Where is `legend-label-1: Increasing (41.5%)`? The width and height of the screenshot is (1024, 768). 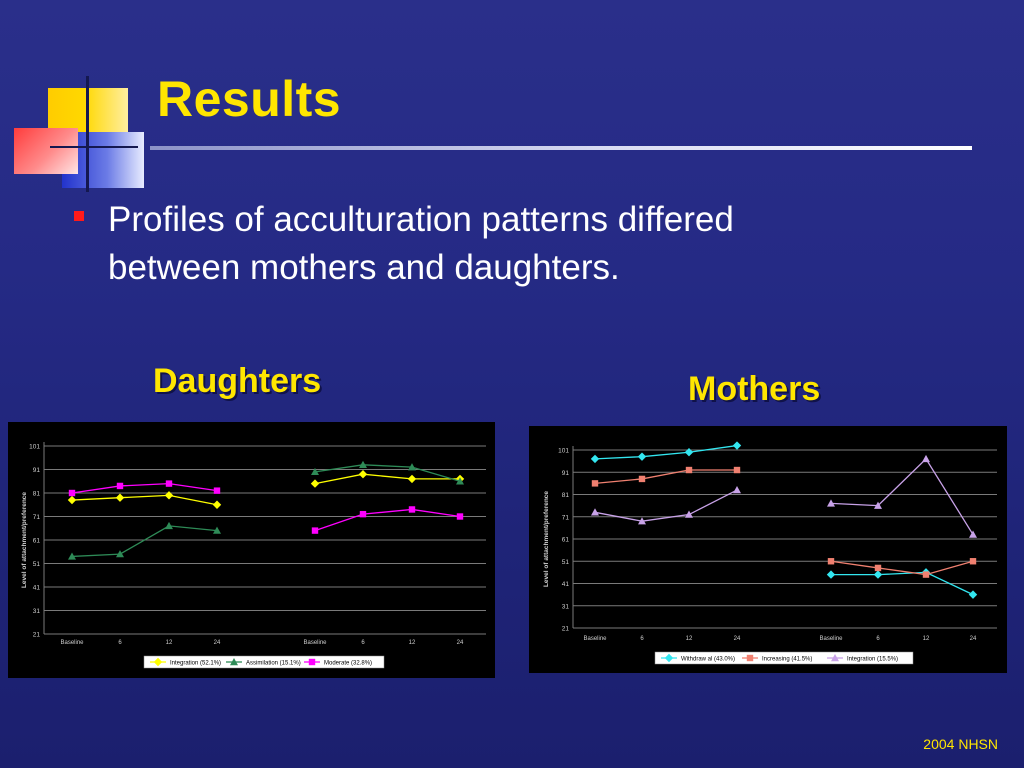
legend-label-1: Increasing (41.5%) is located at coordinates (787, 659).